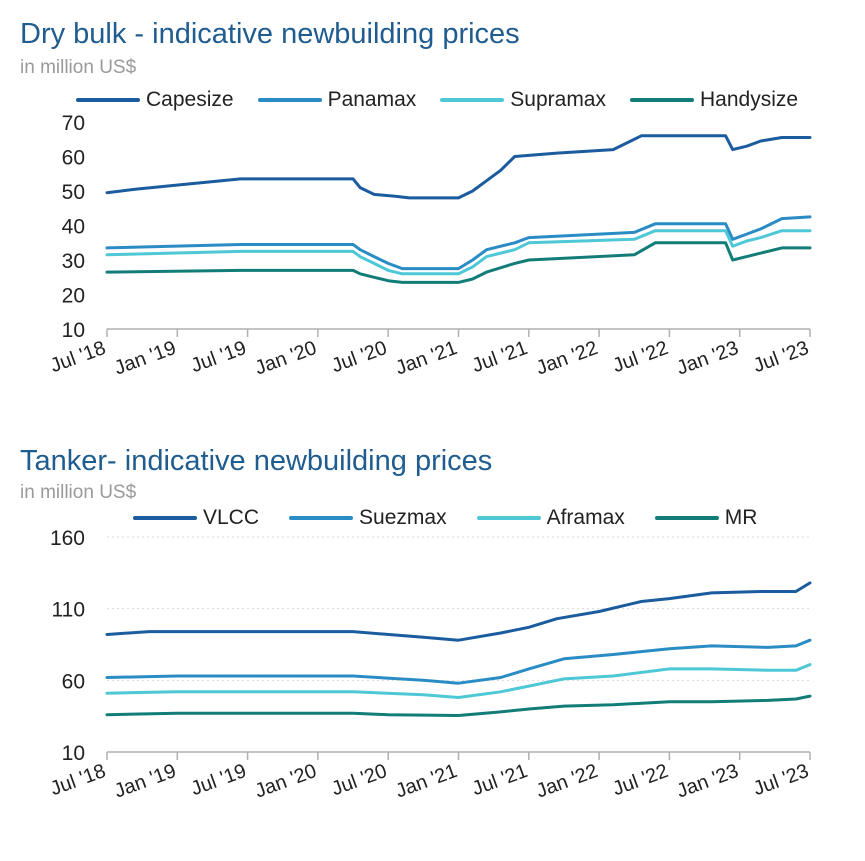 Image resolution: width=865 pixels, height=861 pixels. I want to click on series-line-capesize, so click(458, 167).